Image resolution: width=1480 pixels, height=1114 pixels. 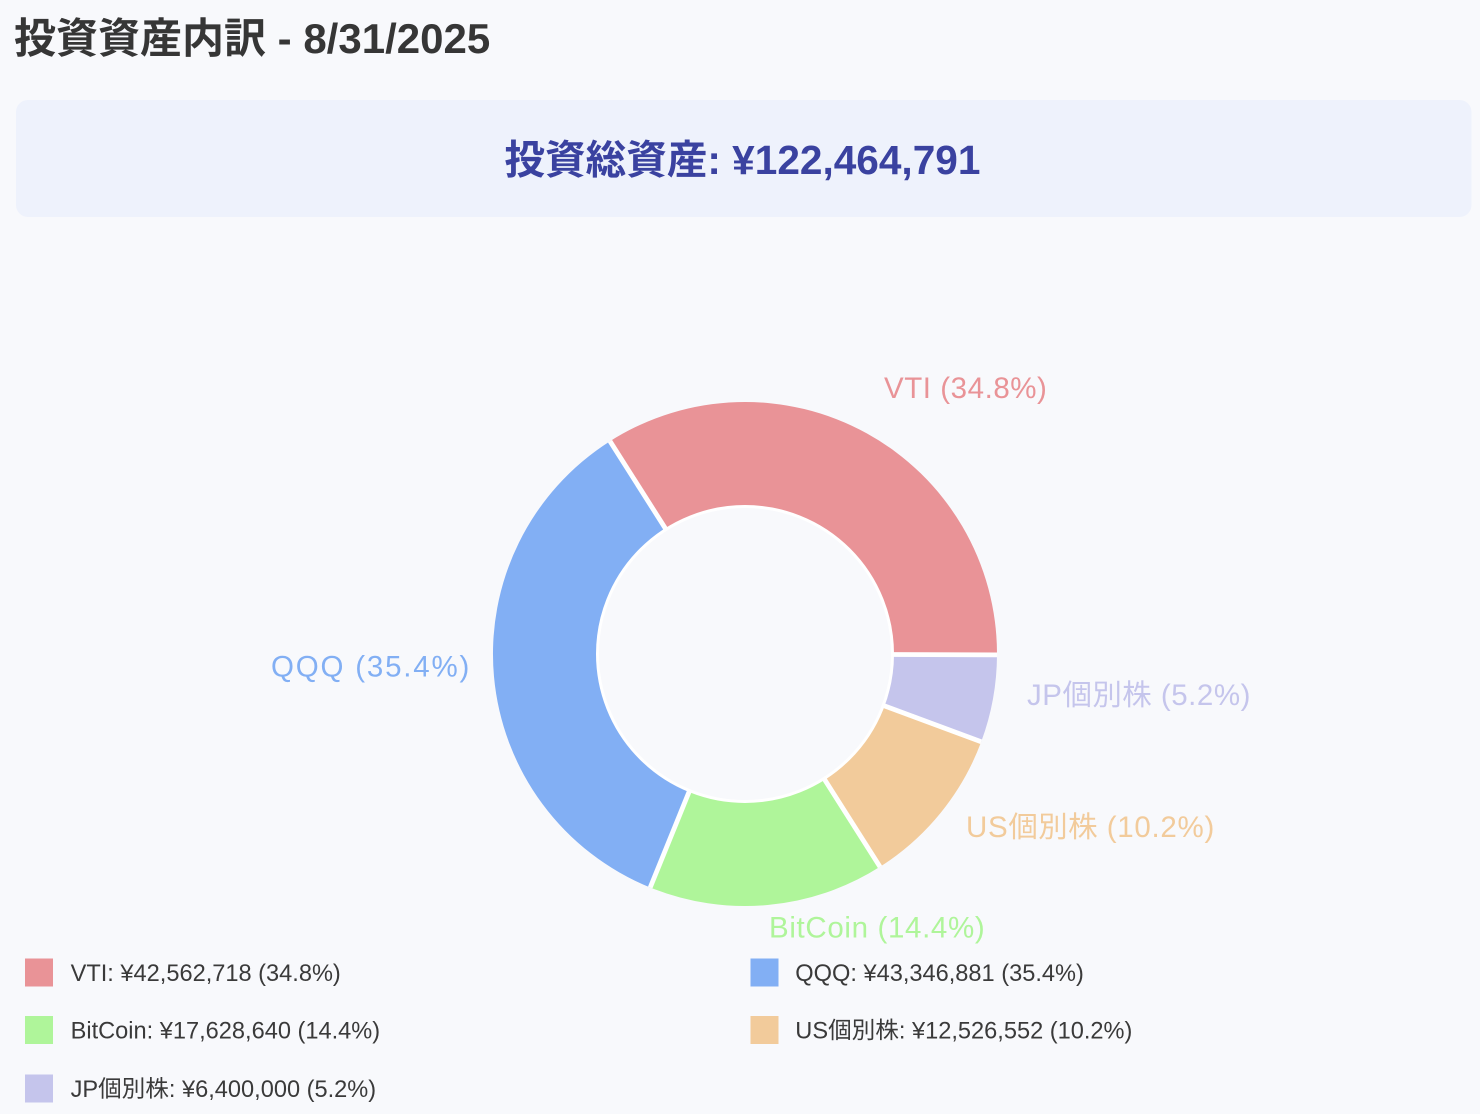 I want to click on svg-text: - 8/31/2025, so click(x=378, y=38).